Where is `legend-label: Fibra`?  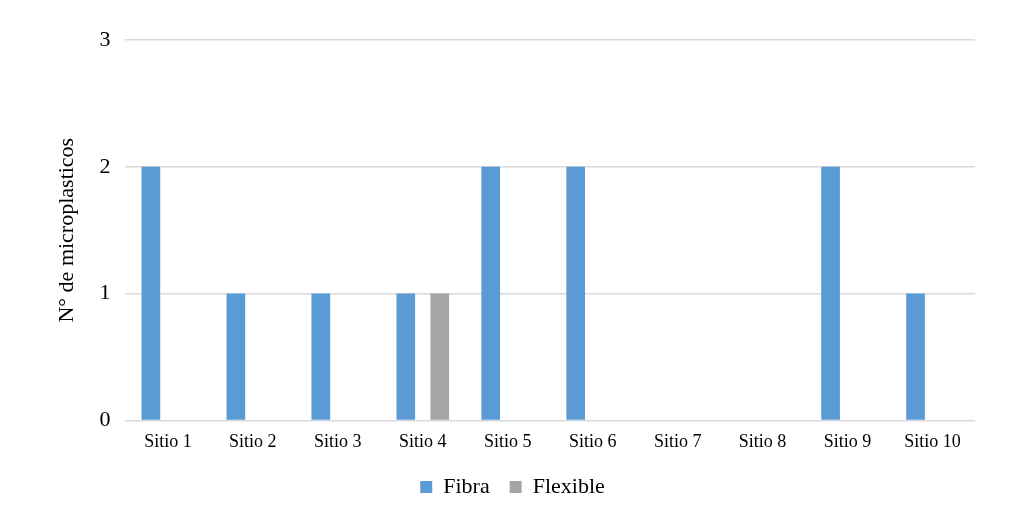
legend-label: Fibra is located at coordinates (466, 485).